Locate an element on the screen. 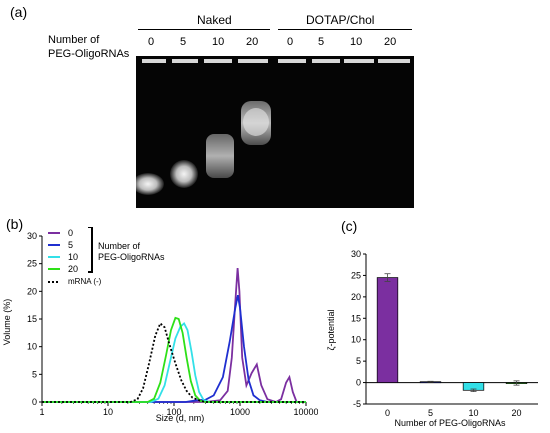 Image resolution: width=550 pixels, height=433 pixels. x-tick-label: 1 is located at coordinates (41, 412).